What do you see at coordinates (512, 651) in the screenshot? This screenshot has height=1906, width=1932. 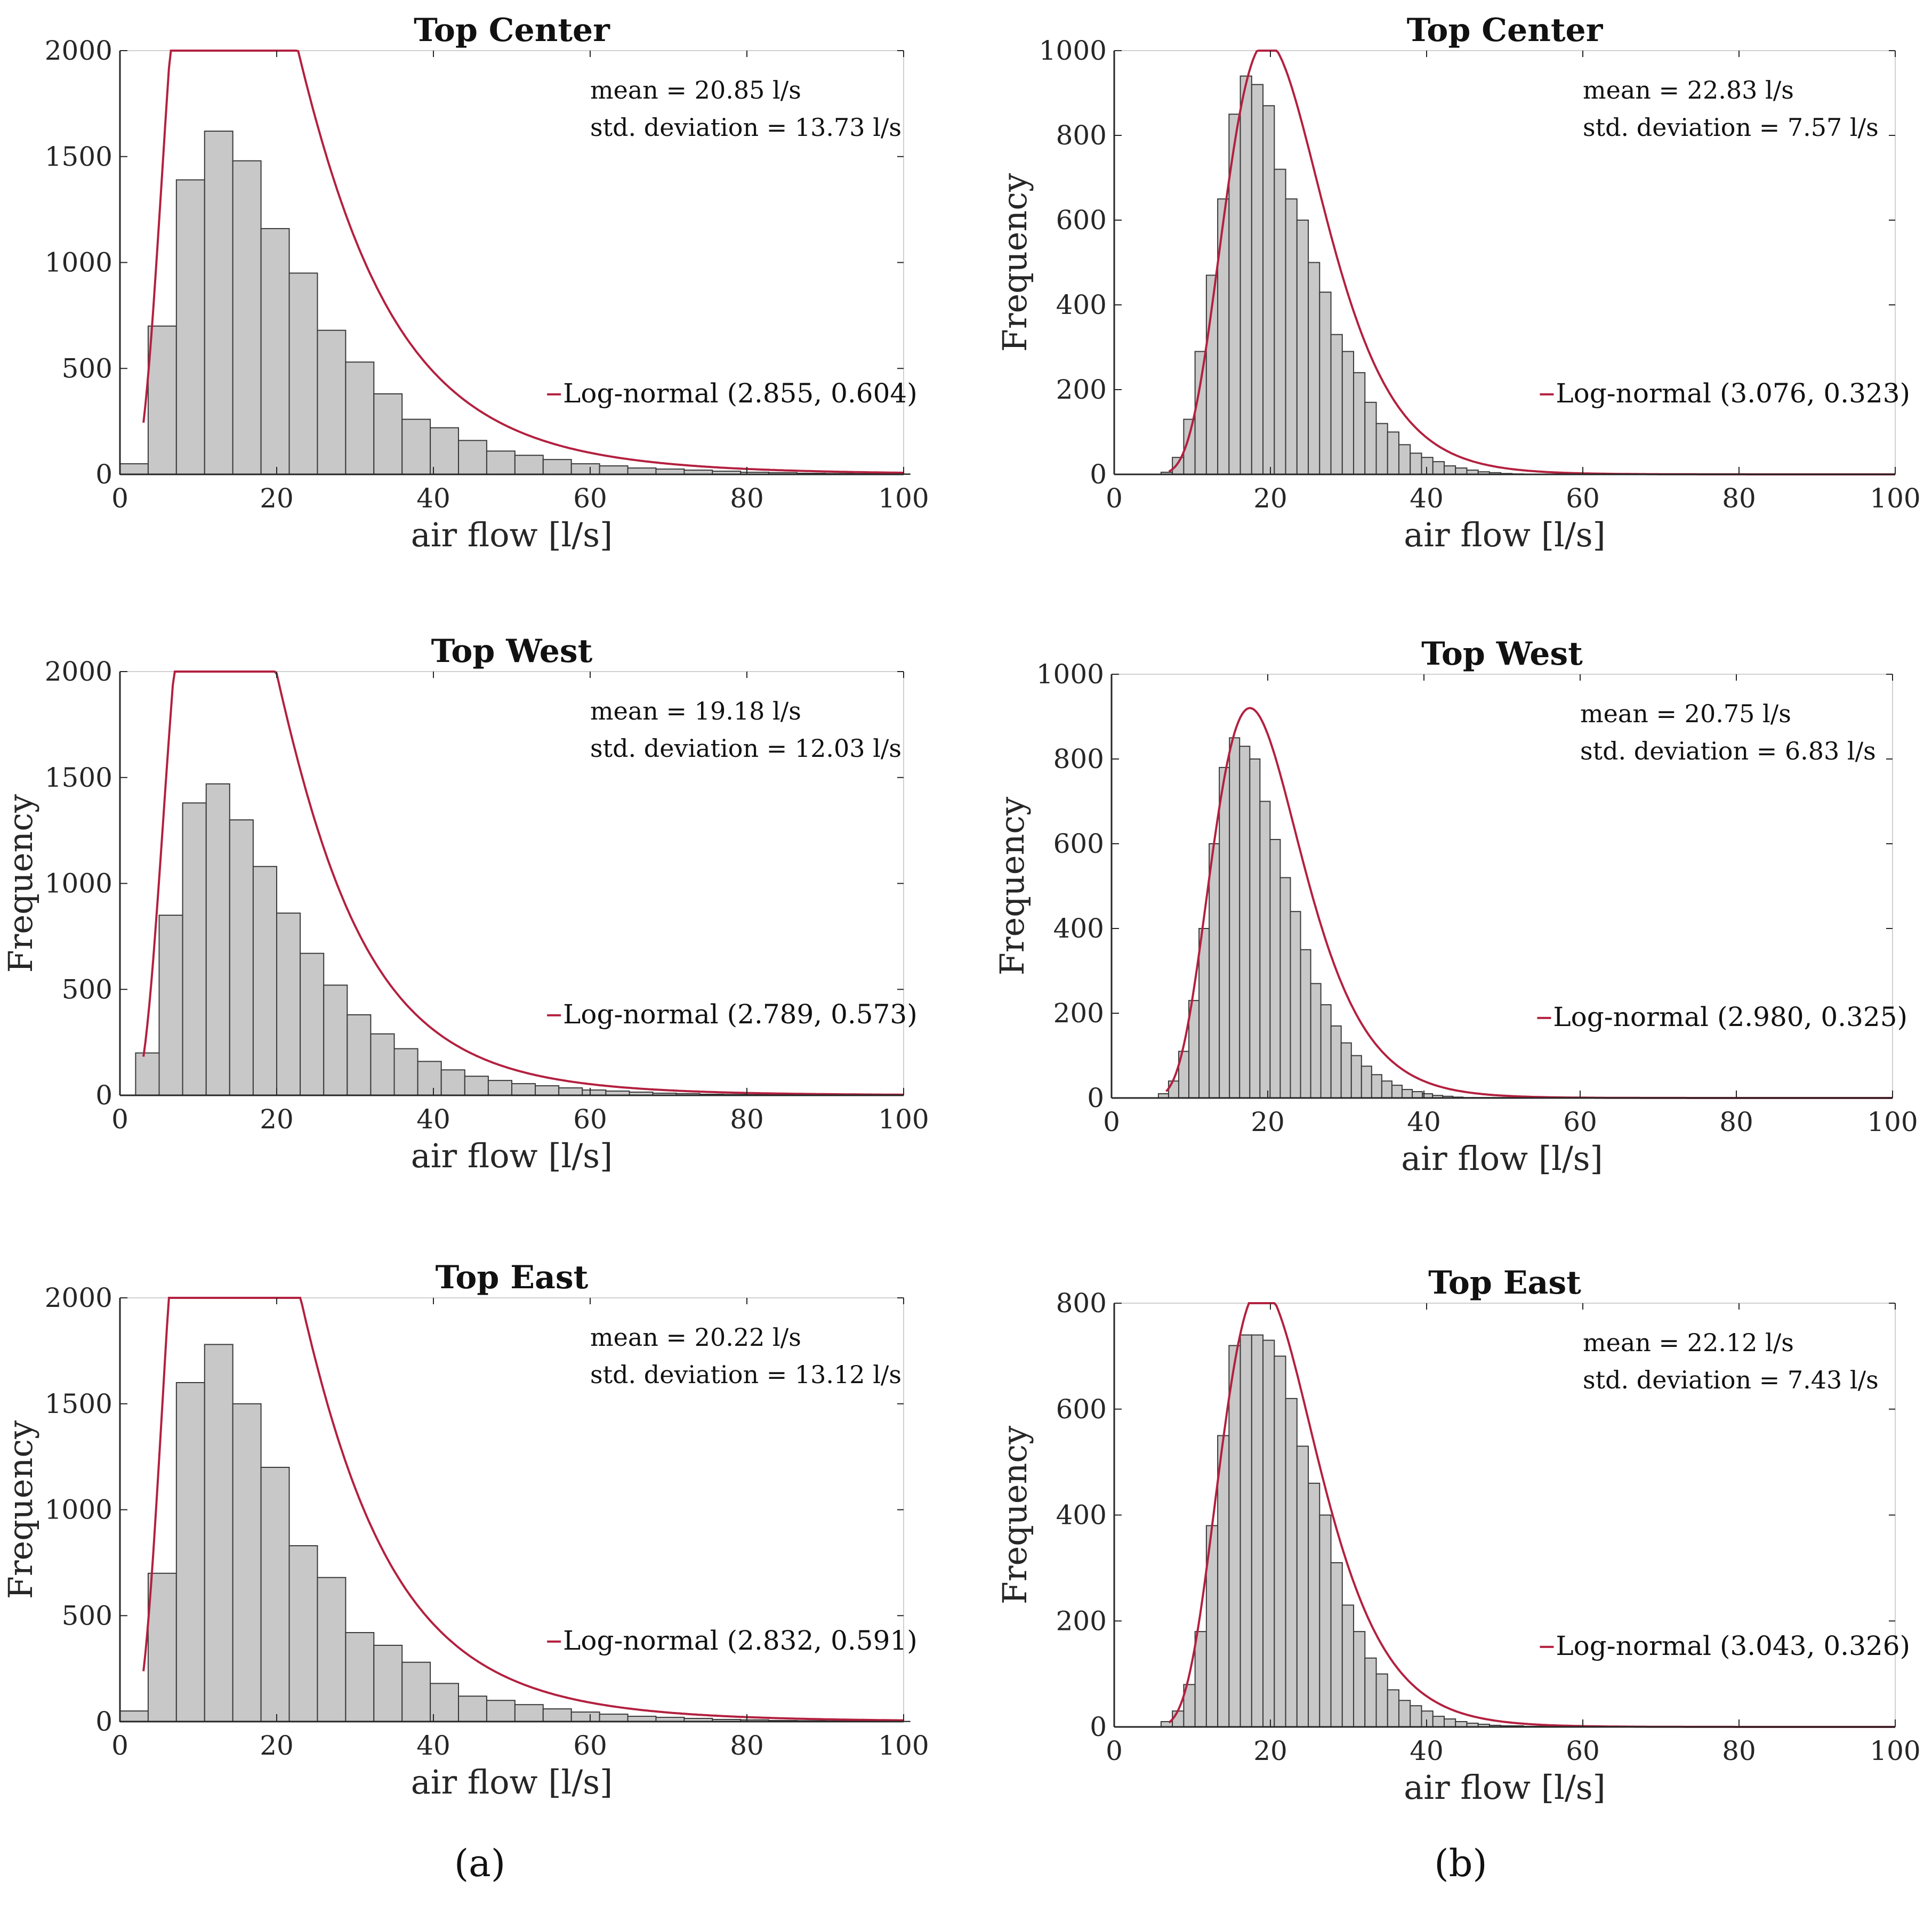 I see `chart-title: Top West` at bounding box center [512, 651].